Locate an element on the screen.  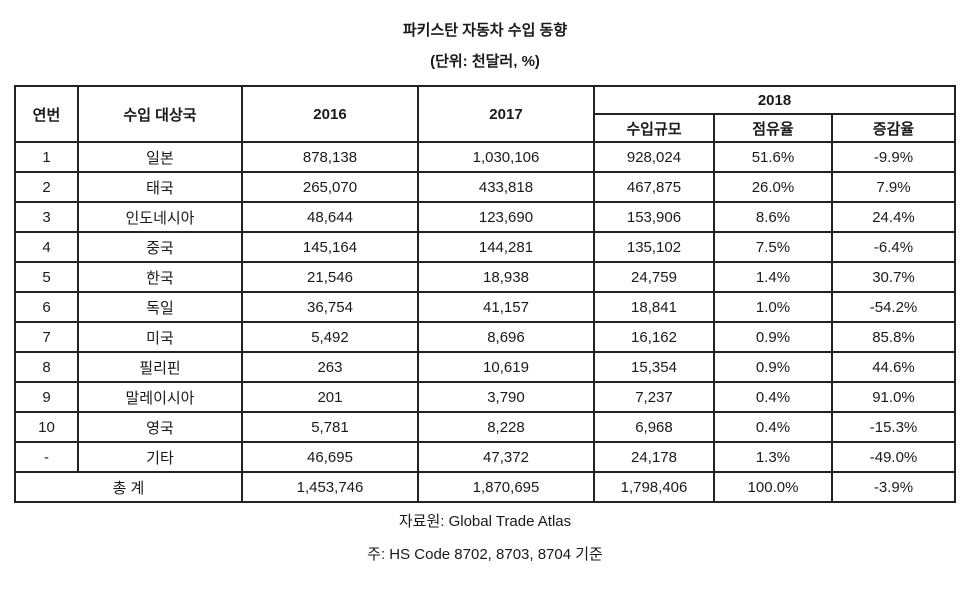
cell-country: 독일 is located at coordinates (159, 307).